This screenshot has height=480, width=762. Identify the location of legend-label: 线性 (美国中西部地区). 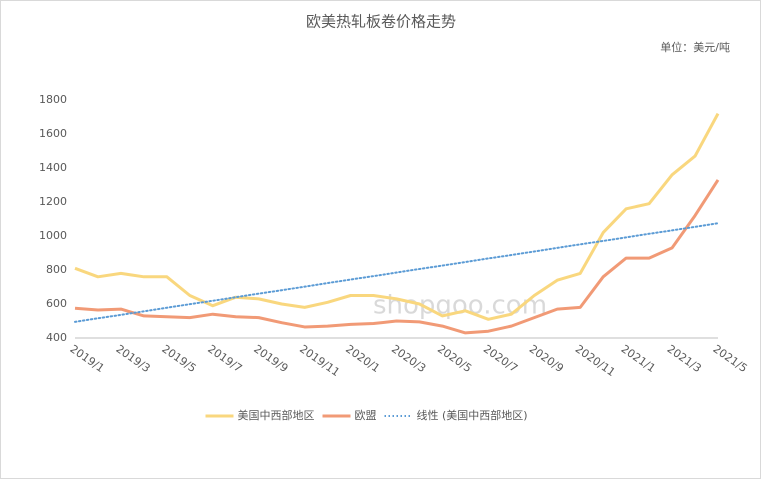
(472, 415).